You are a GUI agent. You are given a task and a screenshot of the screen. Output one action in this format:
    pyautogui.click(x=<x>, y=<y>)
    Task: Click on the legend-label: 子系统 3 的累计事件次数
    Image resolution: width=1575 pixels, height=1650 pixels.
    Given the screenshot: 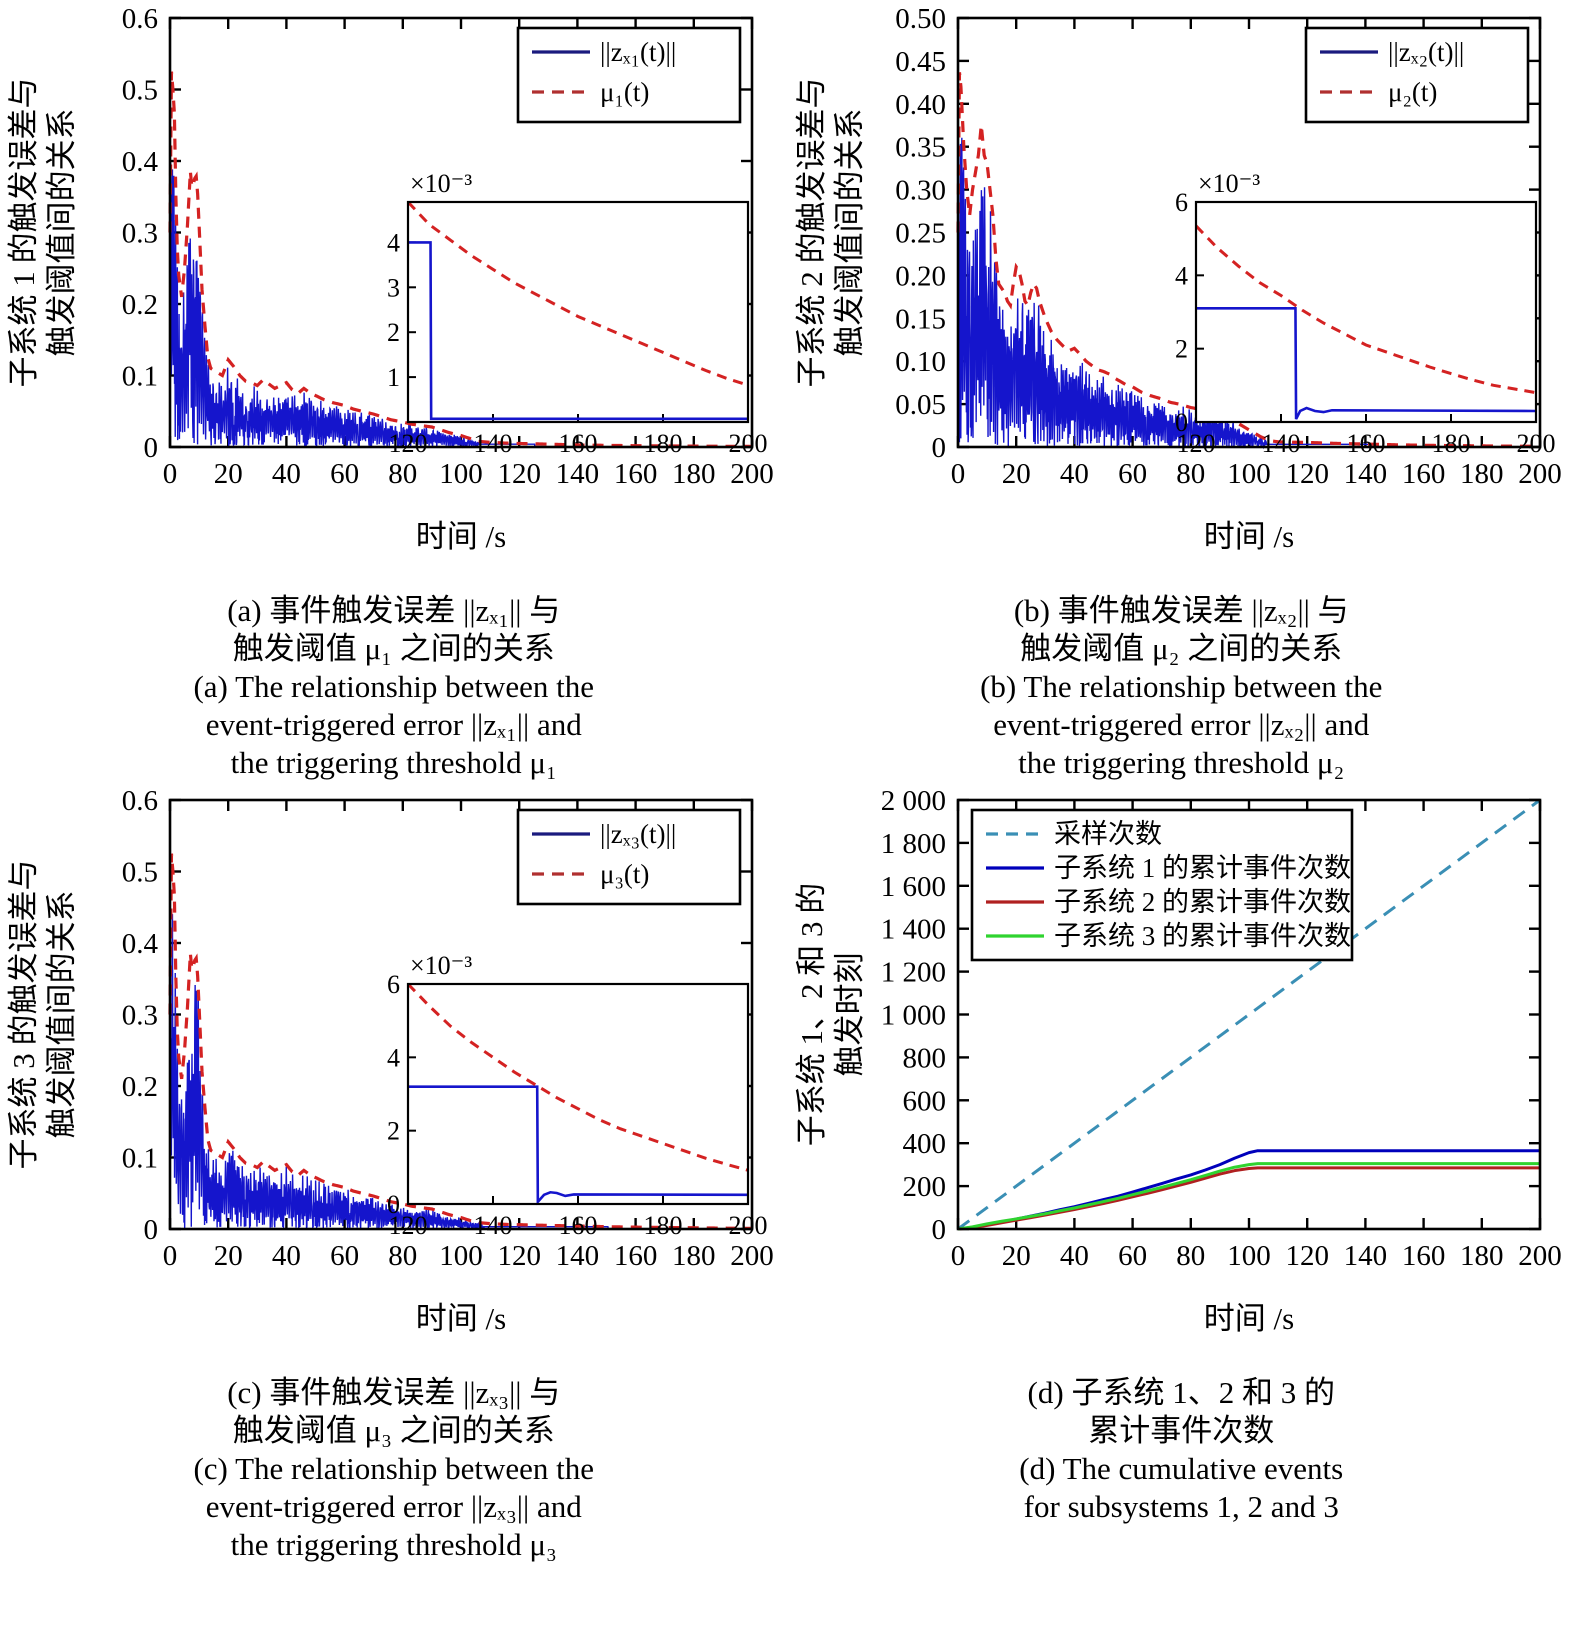 What is the action you would take?
    pyautogui.click(x=1202, y=936)
    